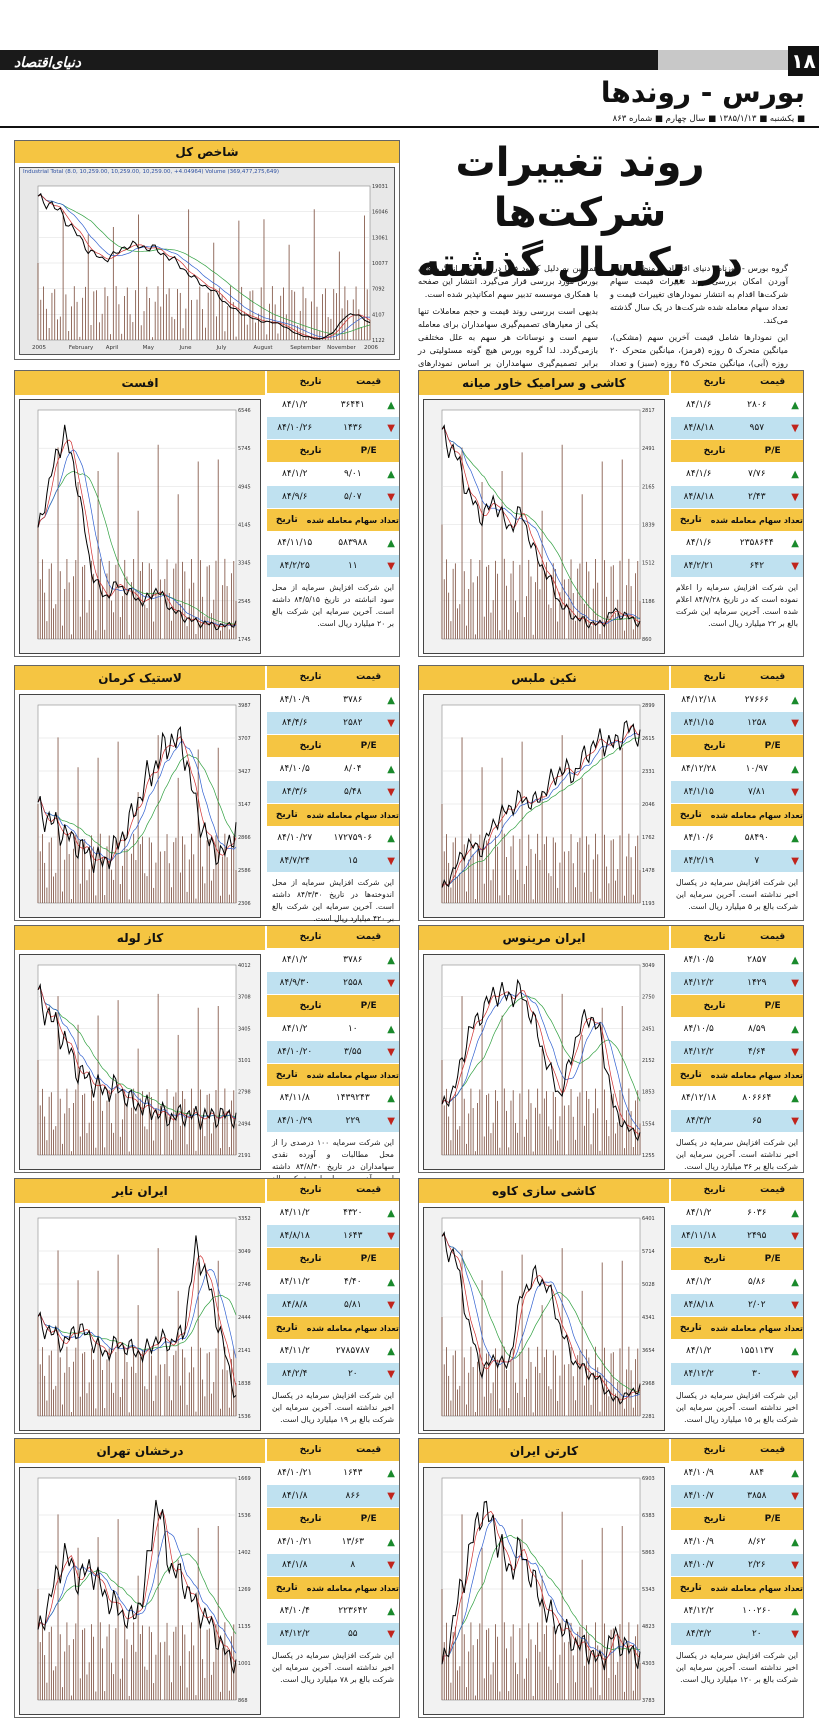 This screenshot has width=819, height=1731. I want to click on volume-low-row: ▼ ۲۰ ۸۴/۲/۴, so click(333, 1374).